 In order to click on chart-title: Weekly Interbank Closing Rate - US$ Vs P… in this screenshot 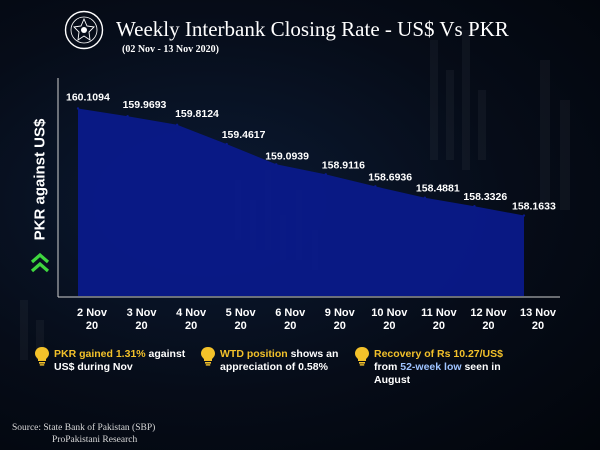, I will do `click(312, 29)`.